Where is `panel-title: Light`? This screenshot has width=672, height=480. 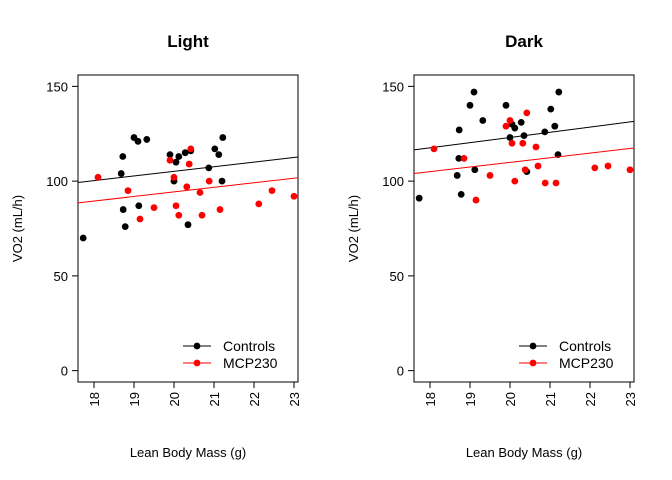 panel-title: Light is located at coordinates (188, 41).